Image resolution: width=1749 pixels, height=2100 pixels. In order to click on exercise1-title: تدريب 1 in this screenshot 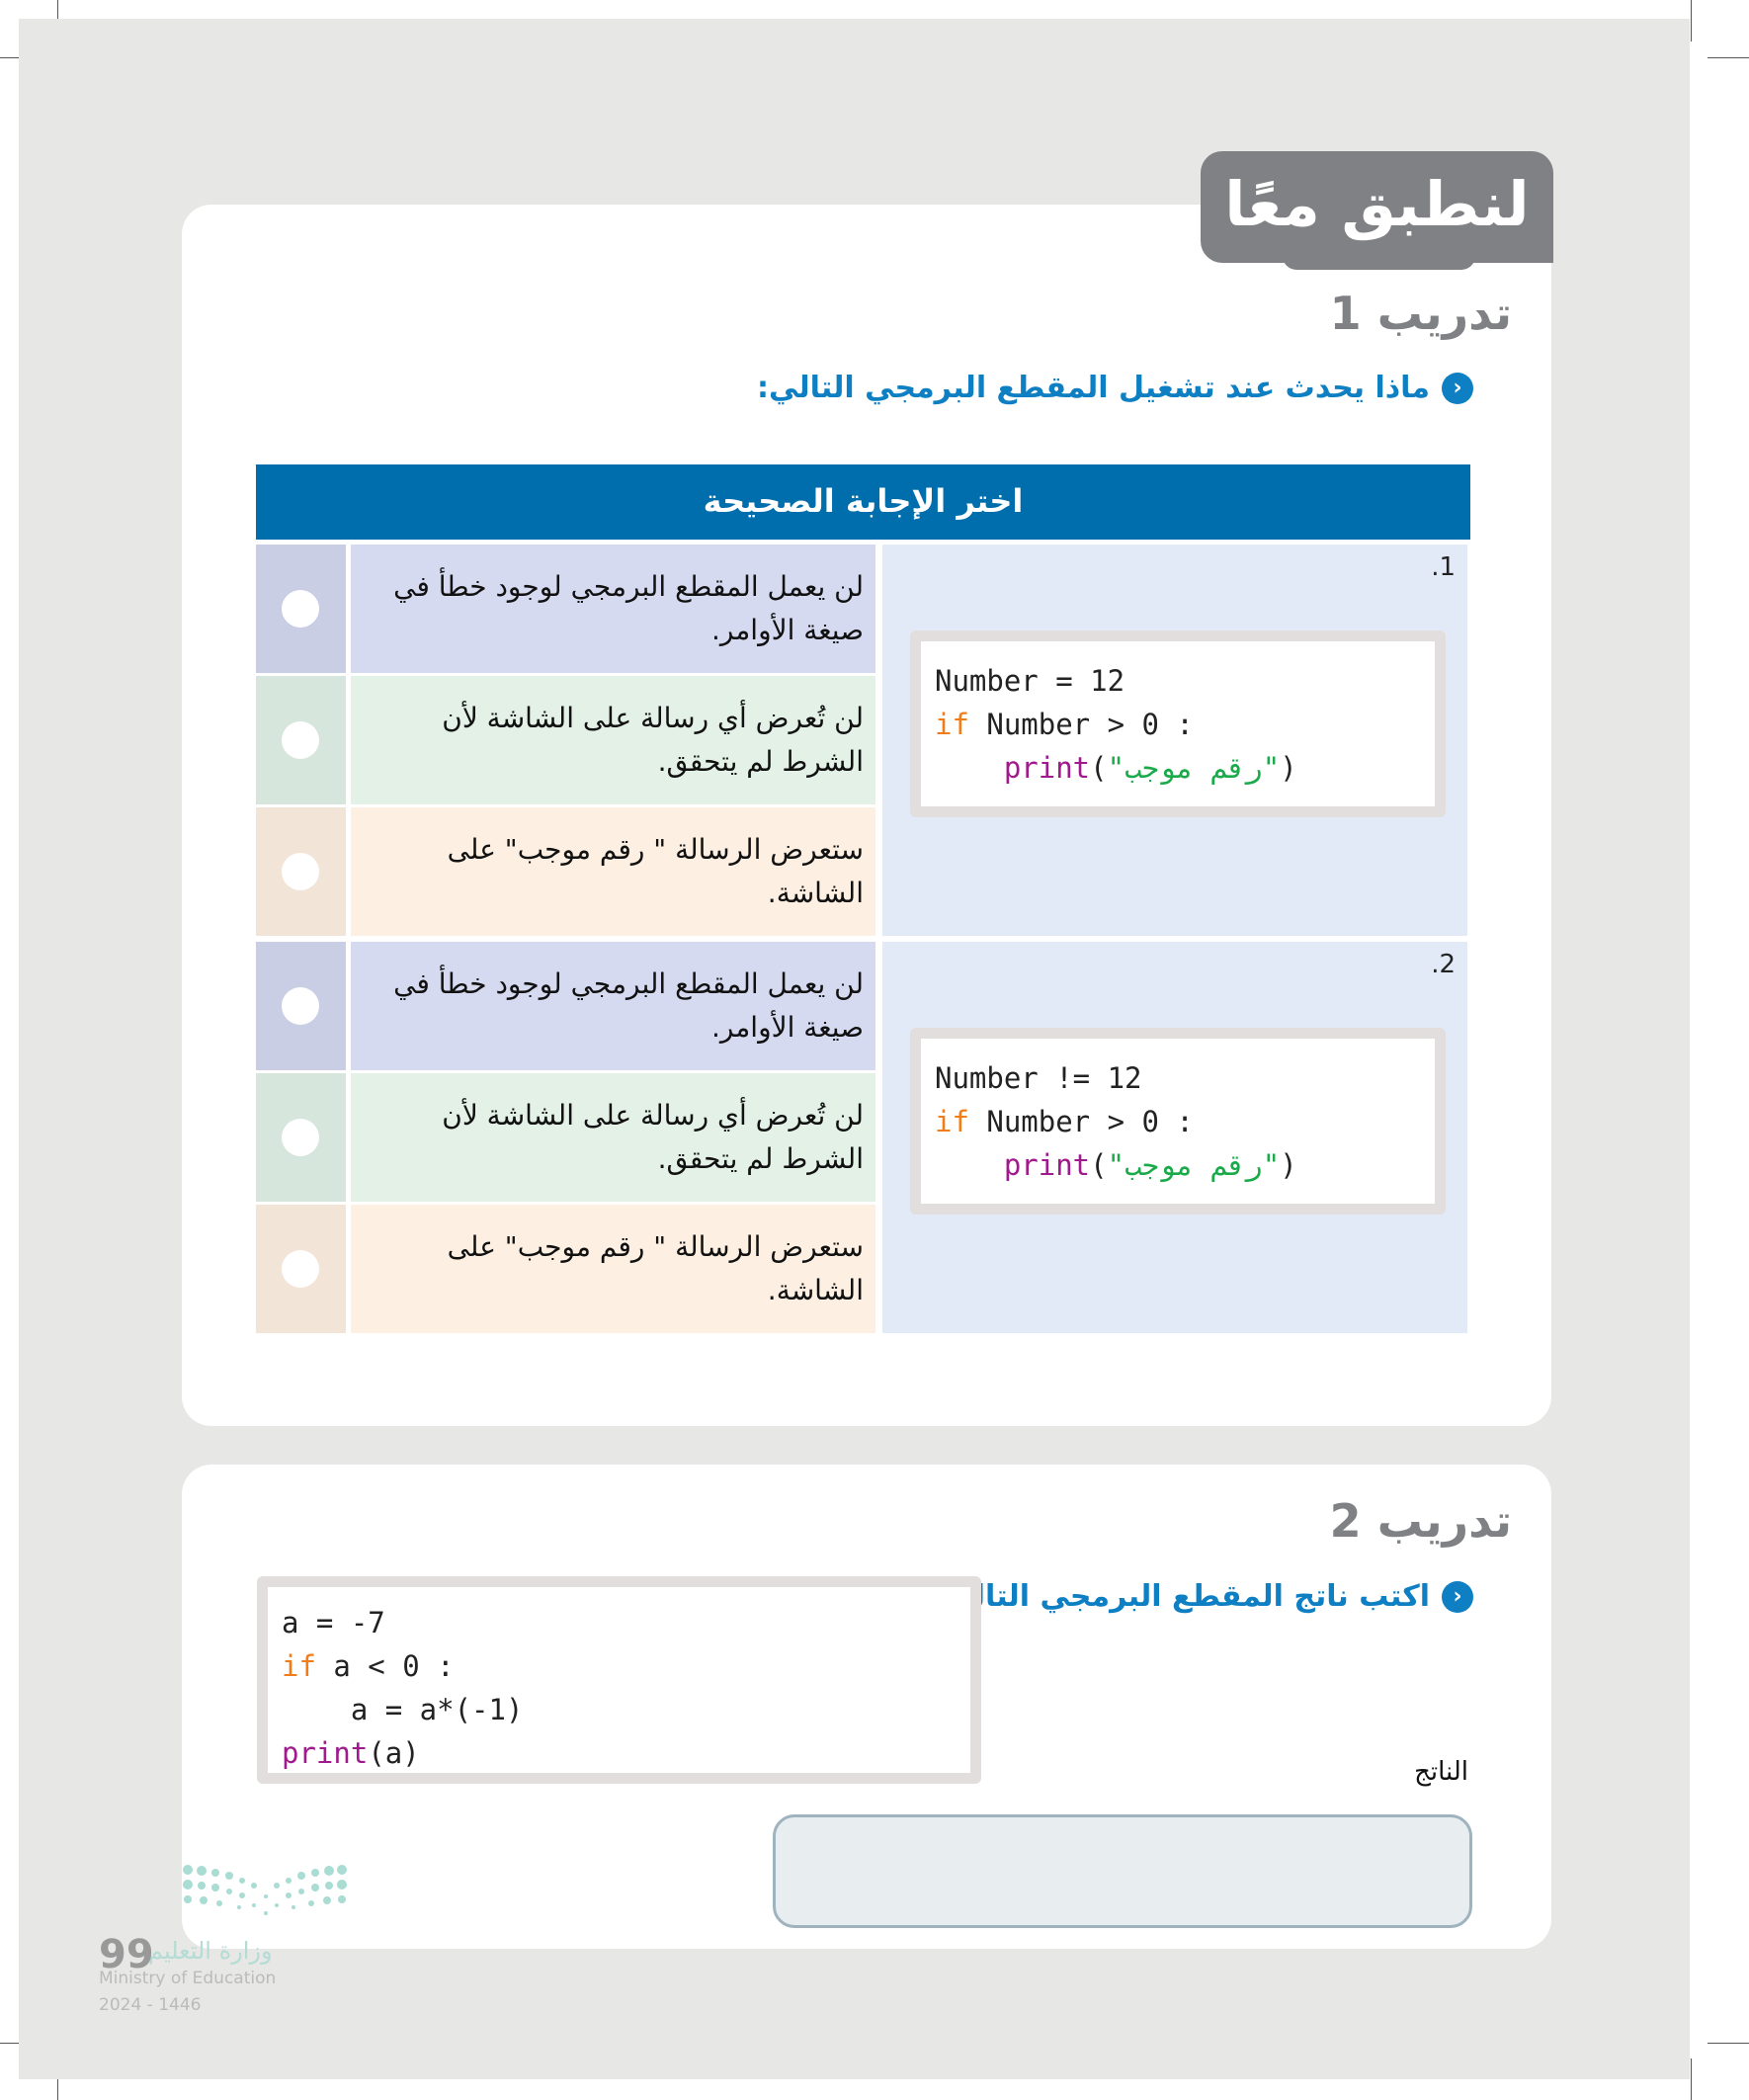, I will do `click(1421, 313)`.